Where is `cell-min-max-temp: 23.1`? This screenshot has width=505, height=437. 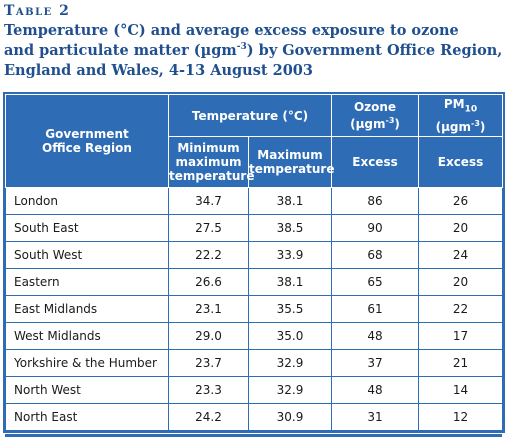 cell-min-max-temp: 23.1 is located at coordinates (208, 309).